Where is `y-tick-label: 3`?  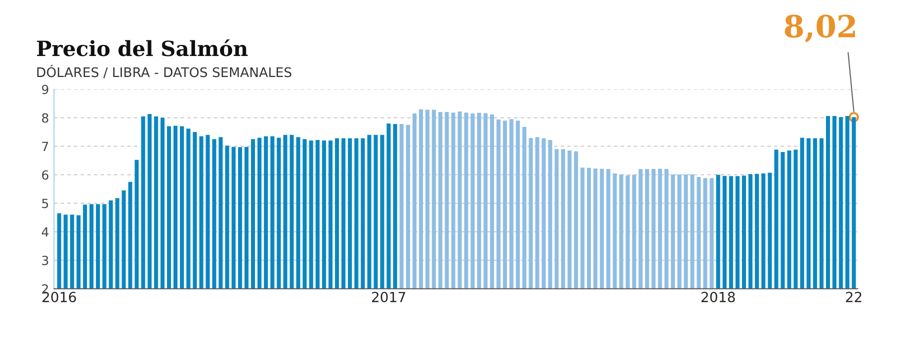
y-tick-label: 3 is located at coordinates (45, 261).